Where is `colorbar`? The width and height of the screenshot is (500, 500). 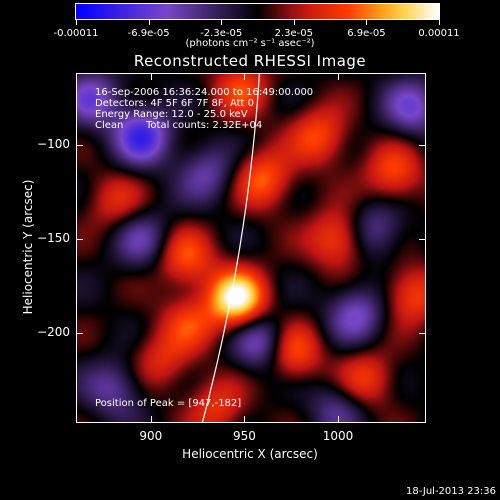
colorbar is located at coordinates (257, 11).